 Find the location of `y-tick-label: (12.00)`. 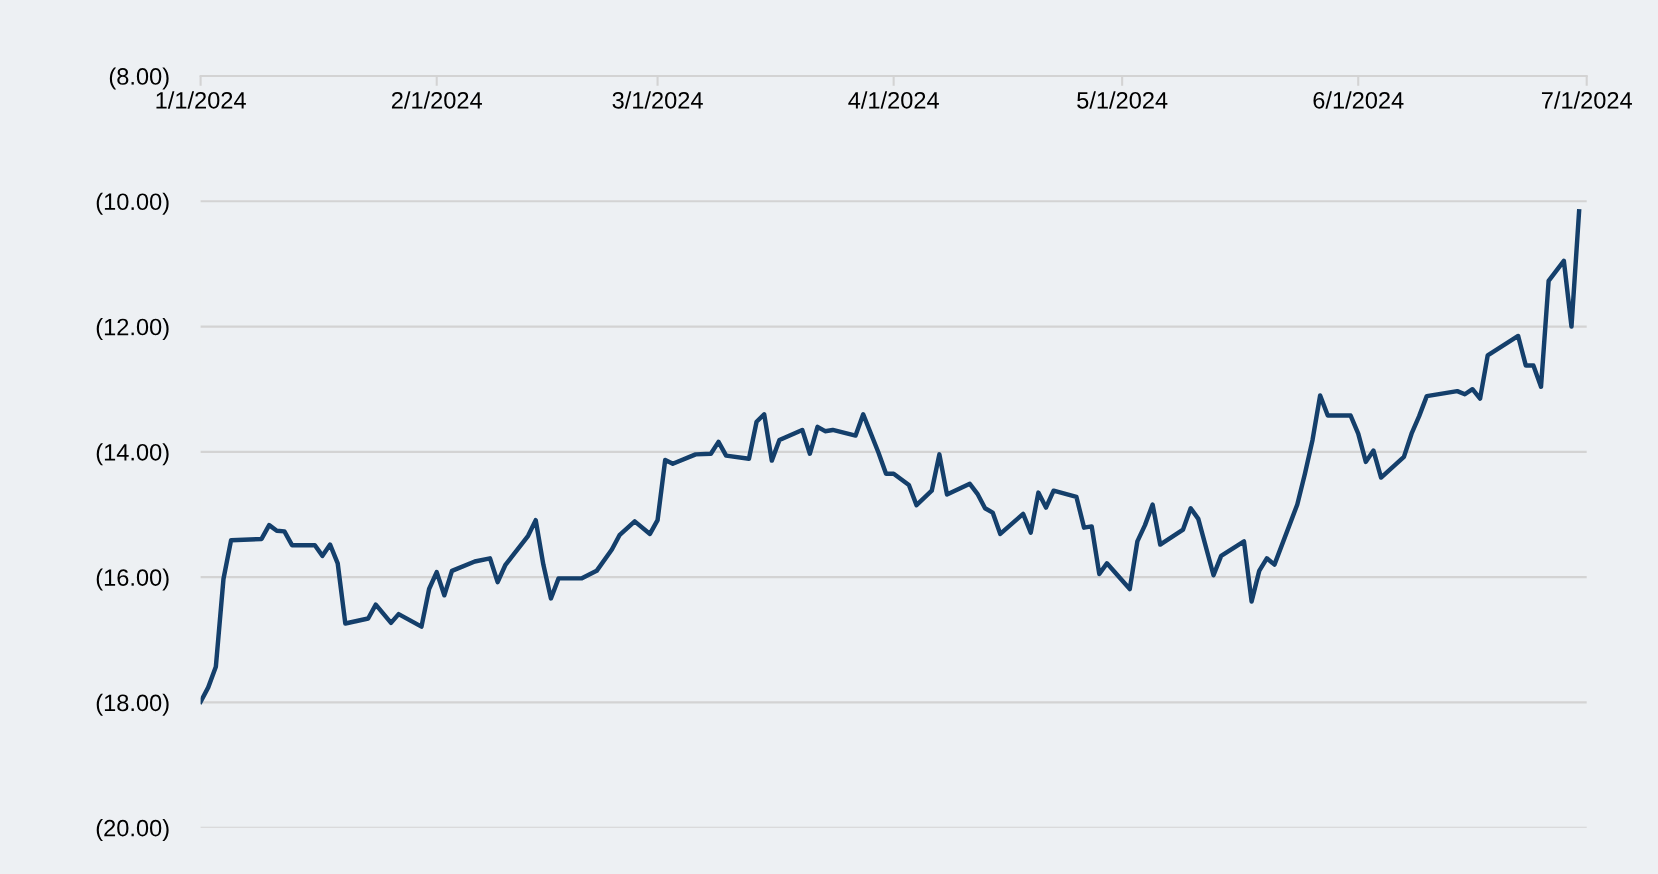

y-tick-label: (12.00) is located at coordinates (132, 329).